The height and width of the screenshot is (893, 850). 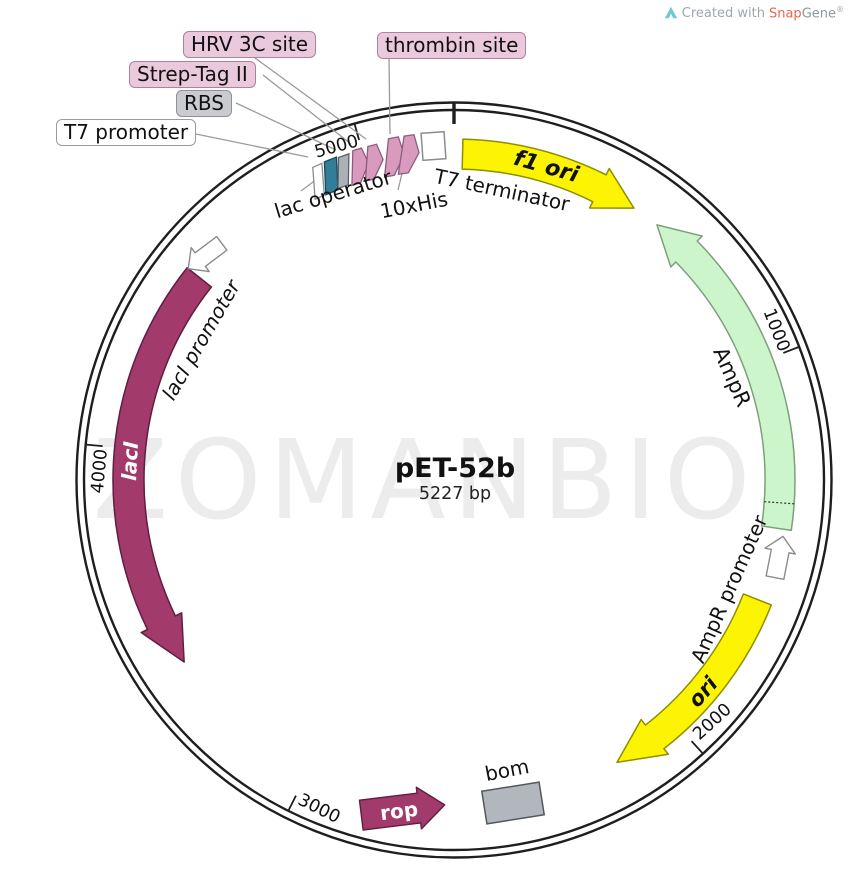 I want to click on feature-strep-tag-ii, so click(x=360, y=167).